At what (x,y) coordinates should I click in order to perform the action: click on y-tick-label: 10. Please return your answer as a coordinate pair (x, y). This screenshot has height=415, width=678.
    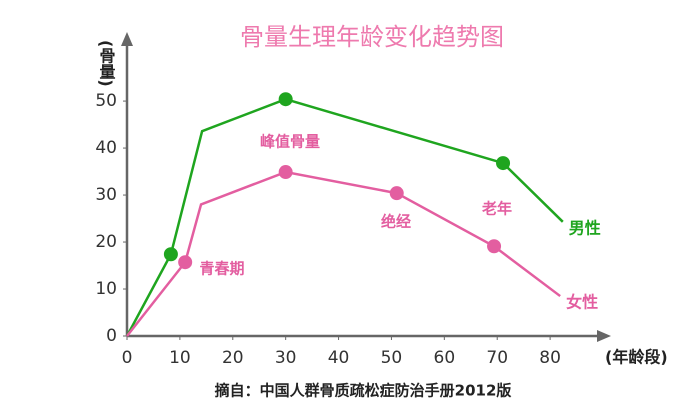
    Looking at the image, I should click on (106, 289).